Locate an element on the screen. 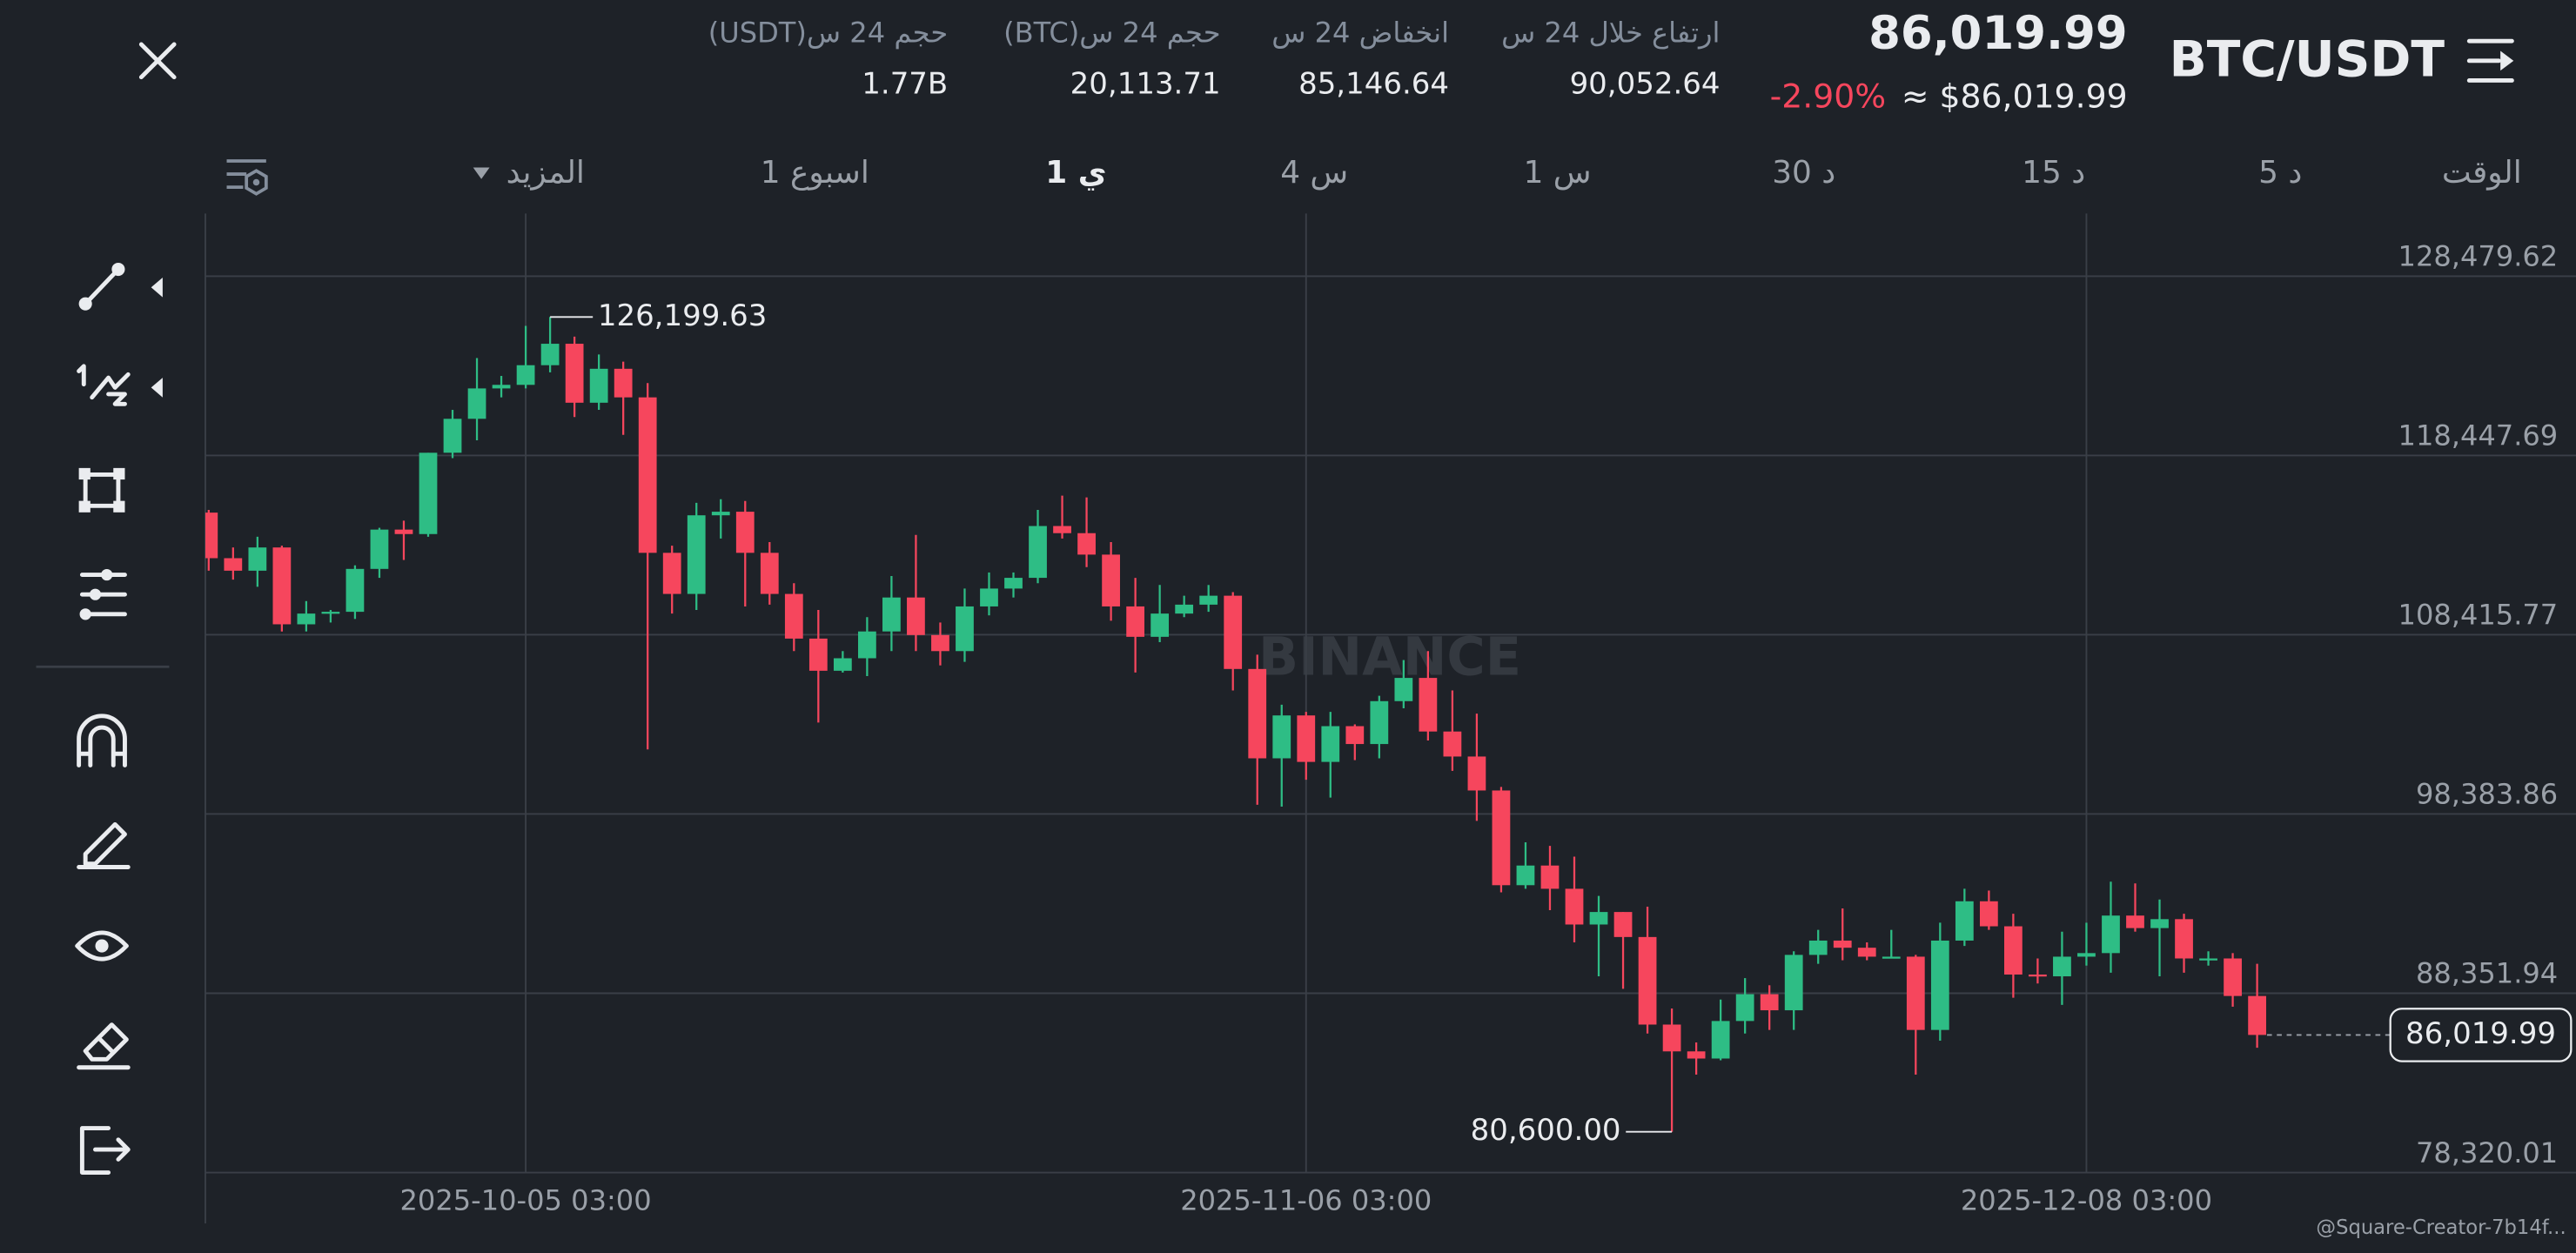  price-change: -2.90% is located at coordinates (1829, 96).